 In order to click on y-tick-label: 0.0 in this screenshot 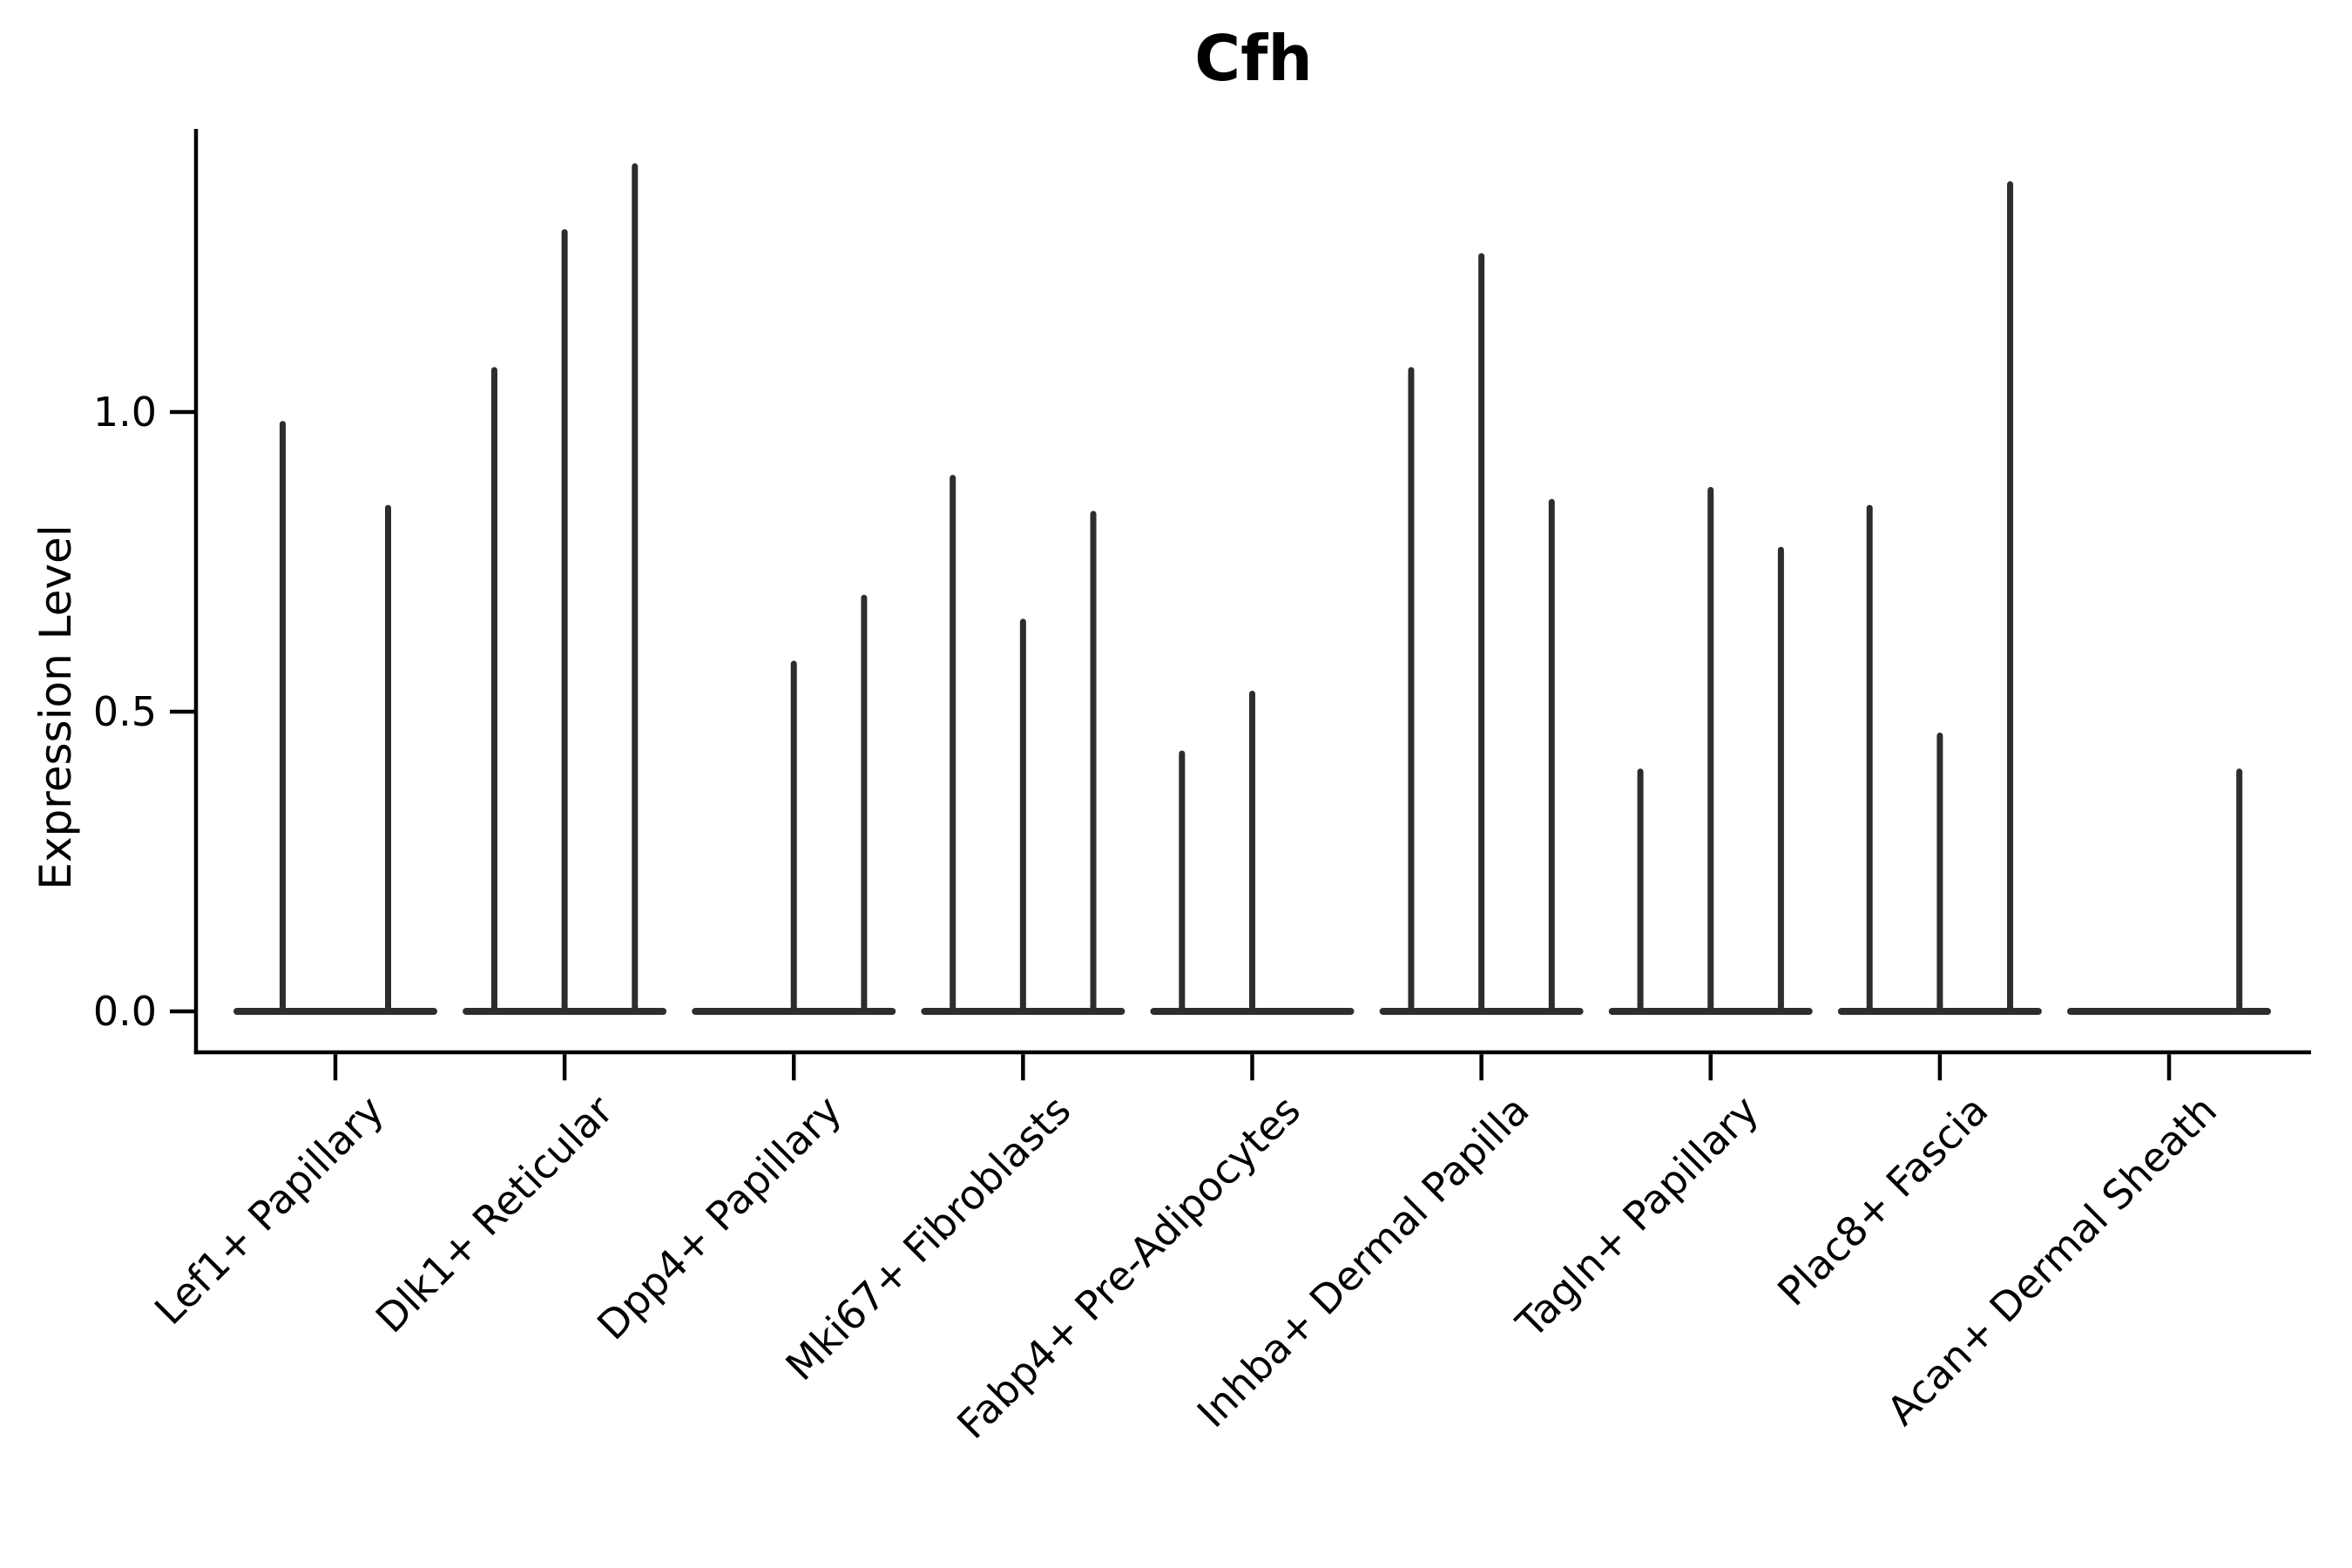, I will do `click(125, 1012)`.